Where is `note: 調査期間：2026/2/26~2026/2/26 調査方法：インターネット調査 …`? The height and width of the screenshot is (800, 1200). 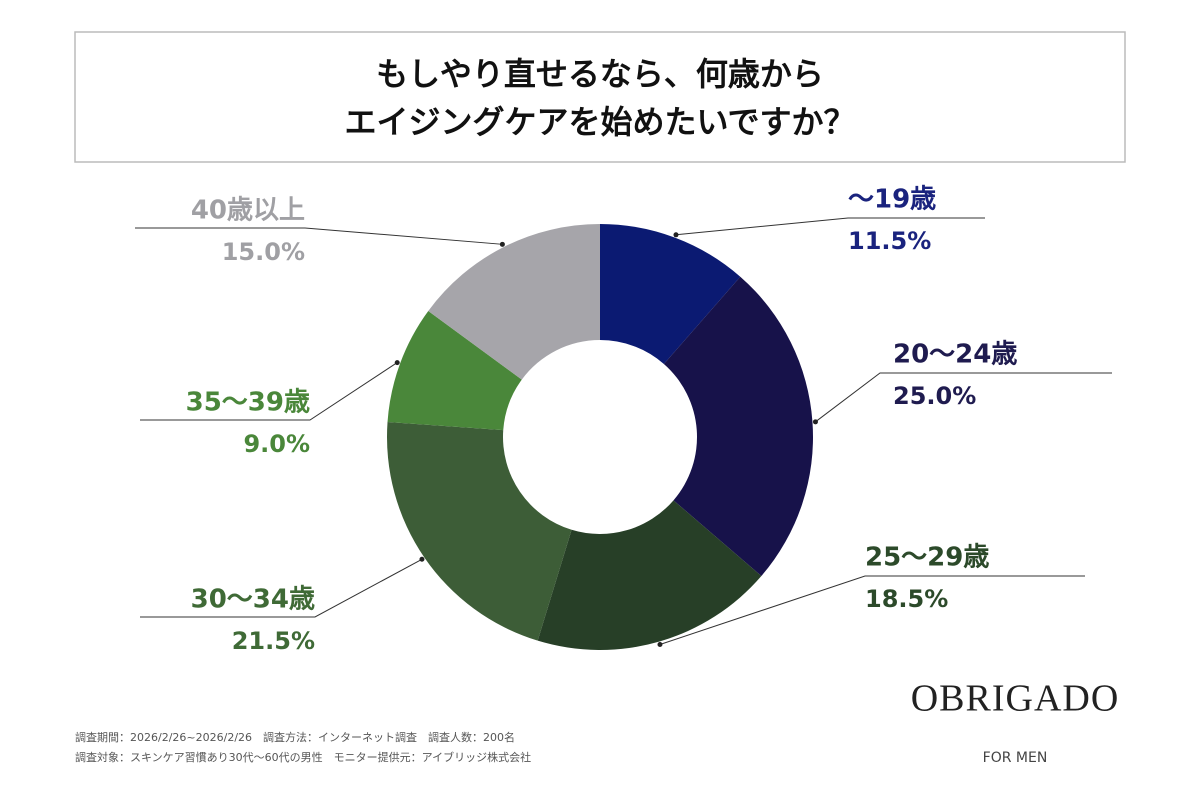 note: 調査期間：2026/2/26~2026/2/26 調査方法：インターネット調査 … is located at coordinates (295, 737).